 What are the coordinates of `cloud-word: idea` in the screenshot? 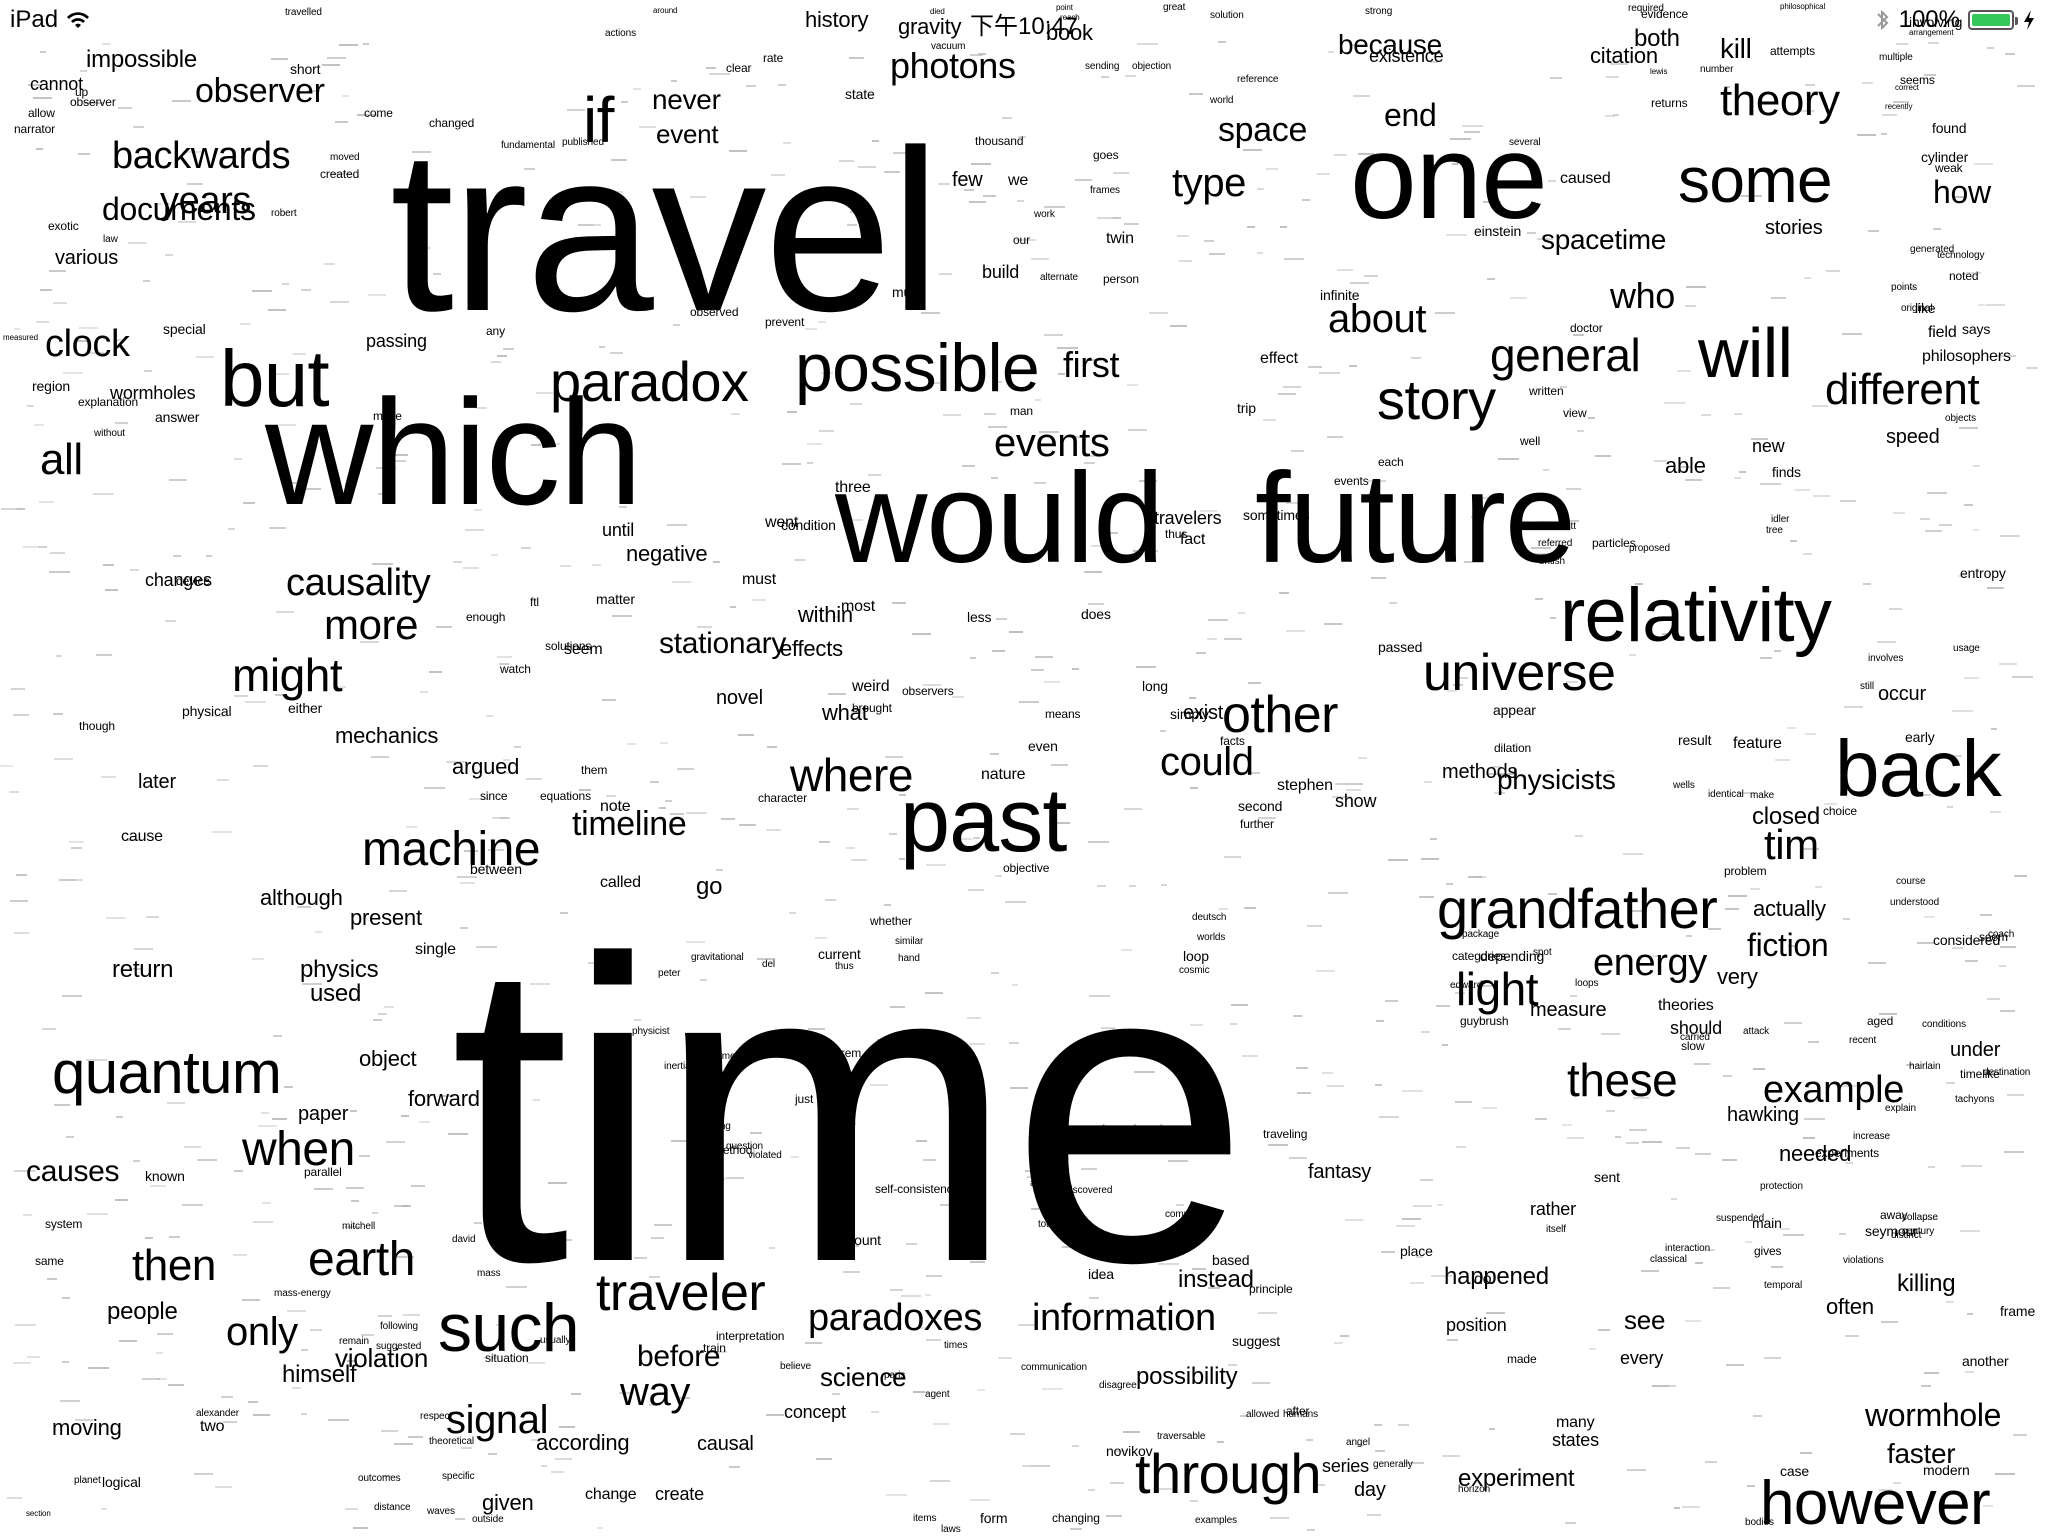 It's located at (1101, 1273).